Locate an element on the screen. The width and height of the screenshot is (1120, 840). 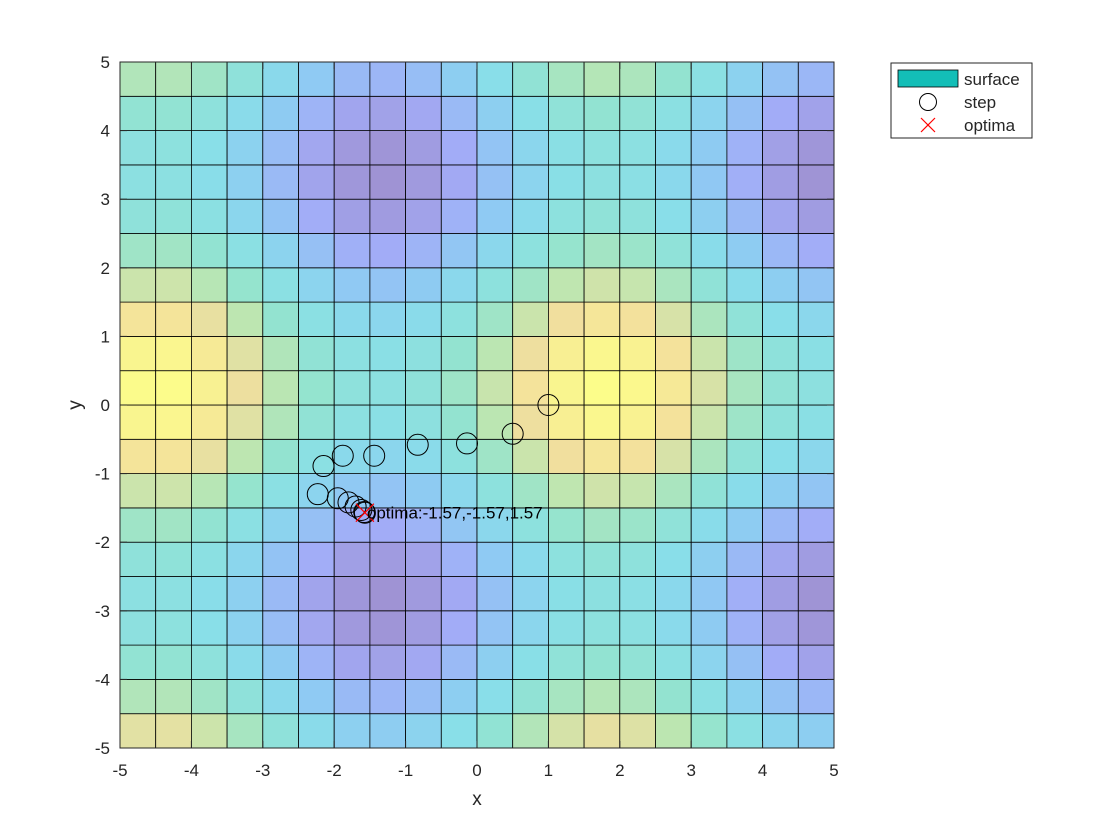
legend-entry-label: step is located at coordinates (980, 102).